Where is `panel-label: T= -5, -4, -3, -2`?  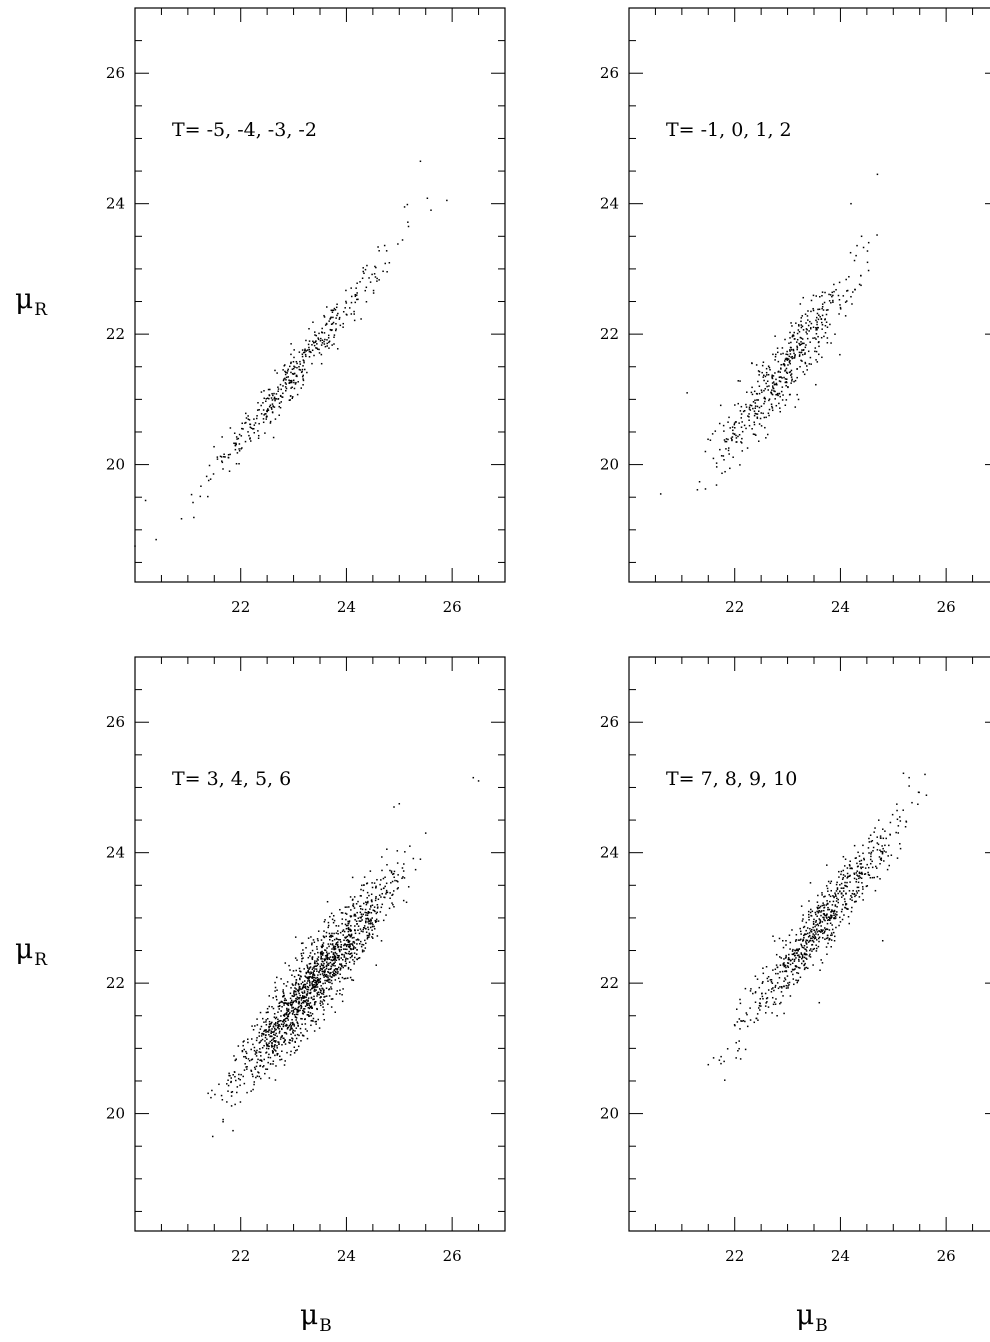 panel-label: T= -5, -4, -3, -2 is located at coordinates (244, 130).